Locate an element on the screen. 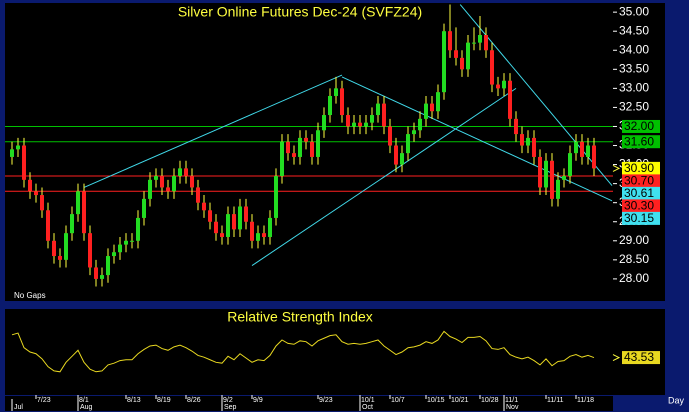  price-tag-label: 32.00 is located at coordinates (639, 126).